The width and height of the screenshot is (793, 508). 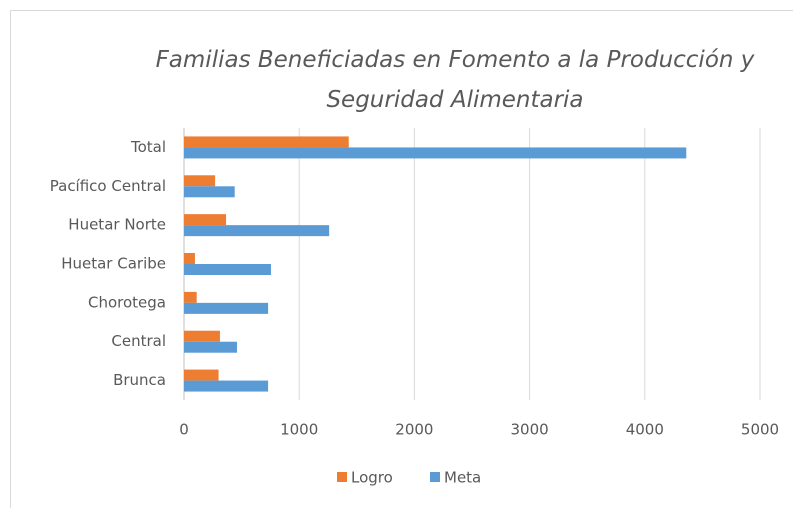 What do you see at coordinates (138, 341) in the screenshot?
I see `y-tick-label: Central` at bounding box center [138, 341].